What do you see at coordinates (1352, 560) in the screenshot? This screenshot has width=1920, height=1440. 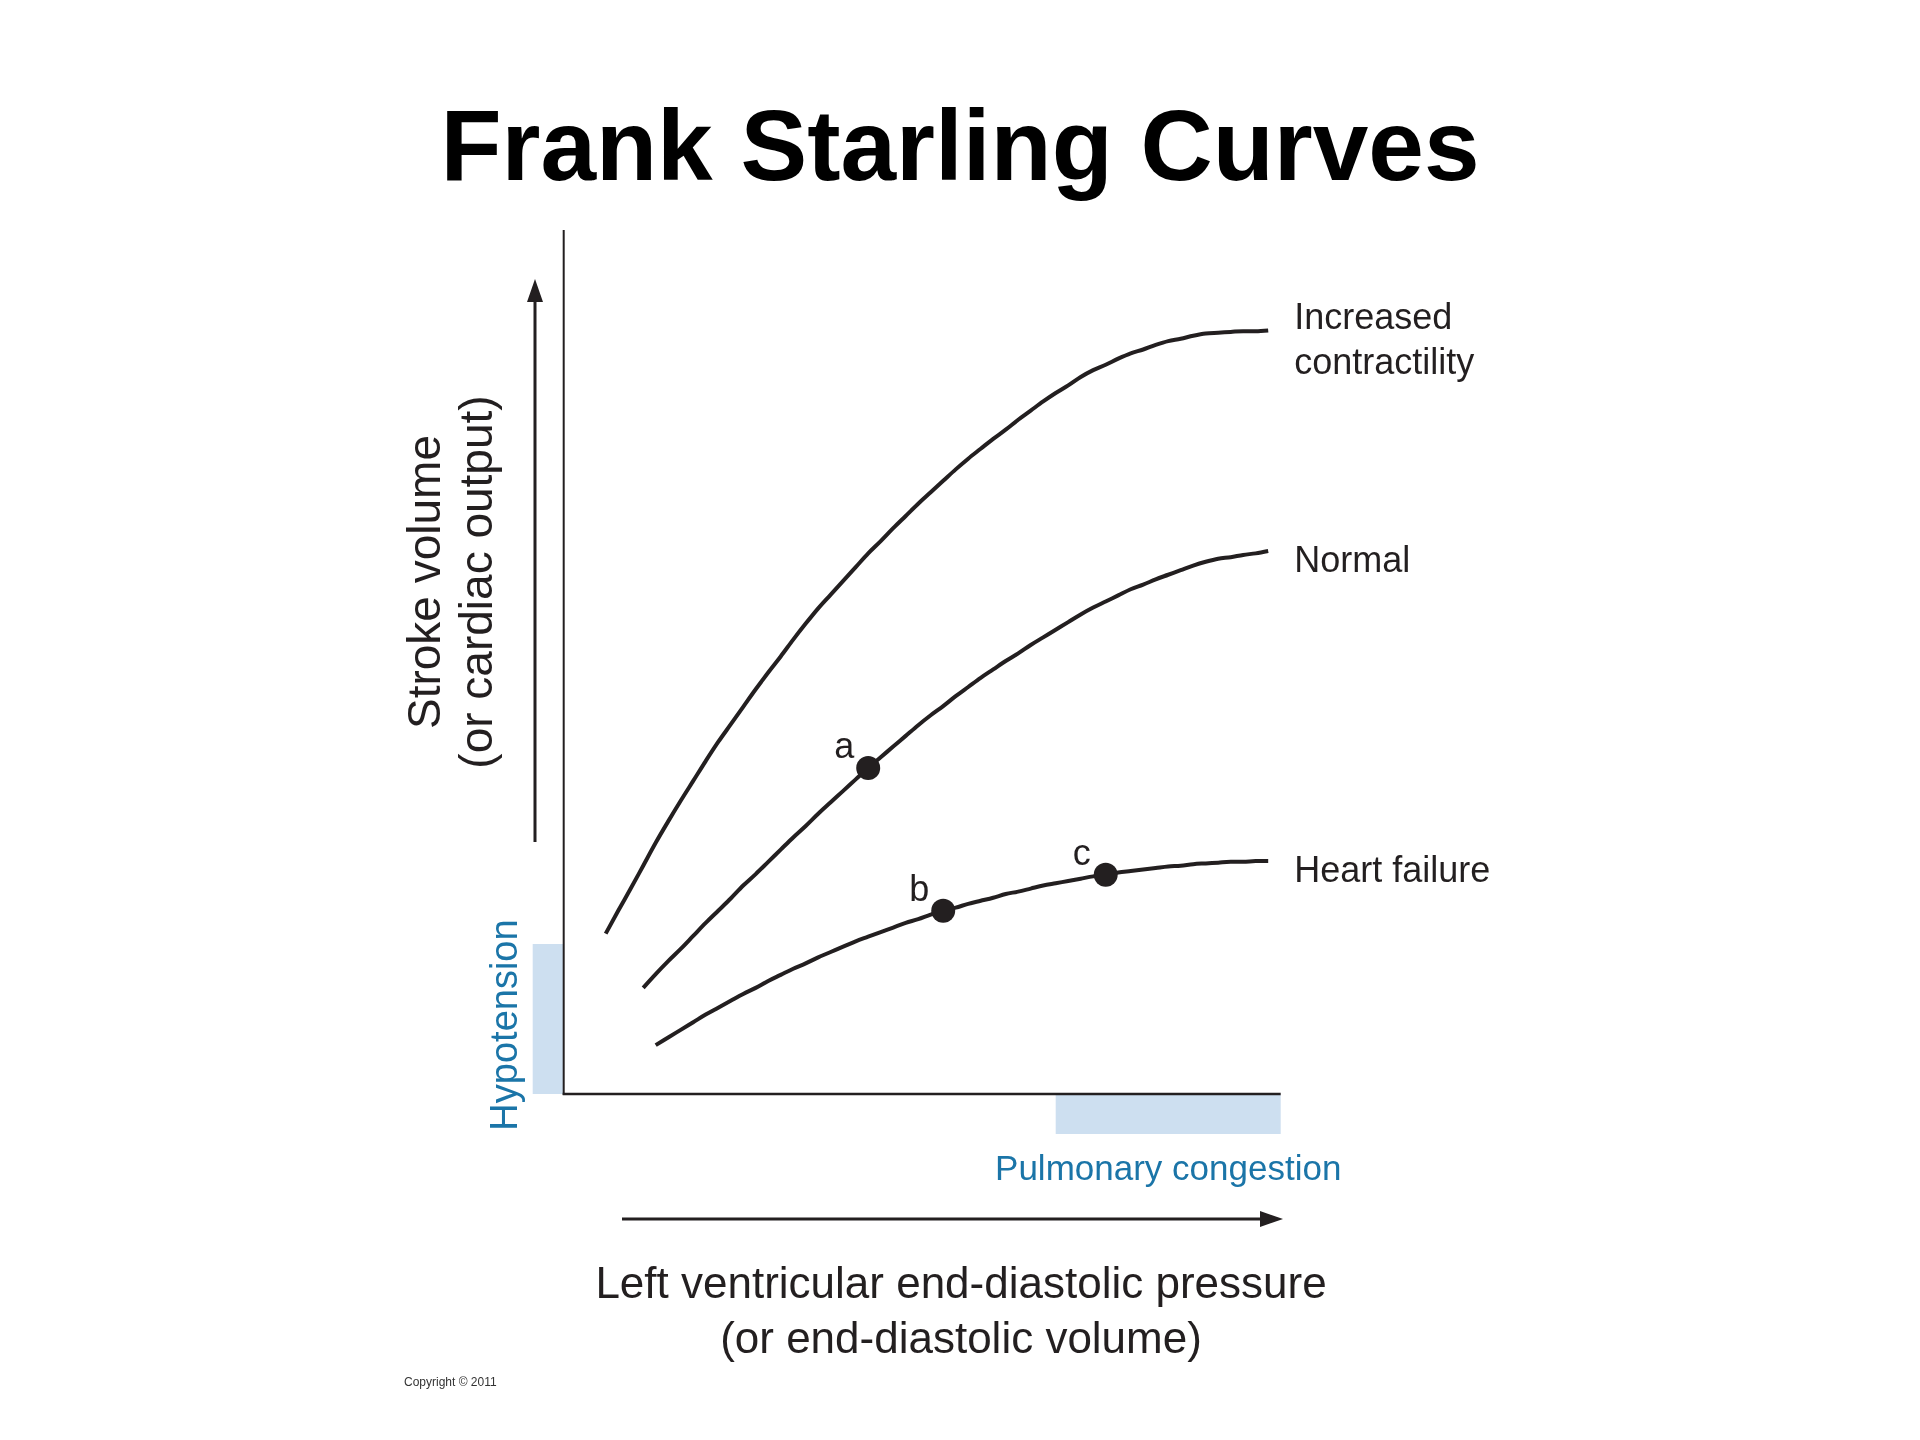 I see `series-label: Normal` at bounding box center [1352, 560].